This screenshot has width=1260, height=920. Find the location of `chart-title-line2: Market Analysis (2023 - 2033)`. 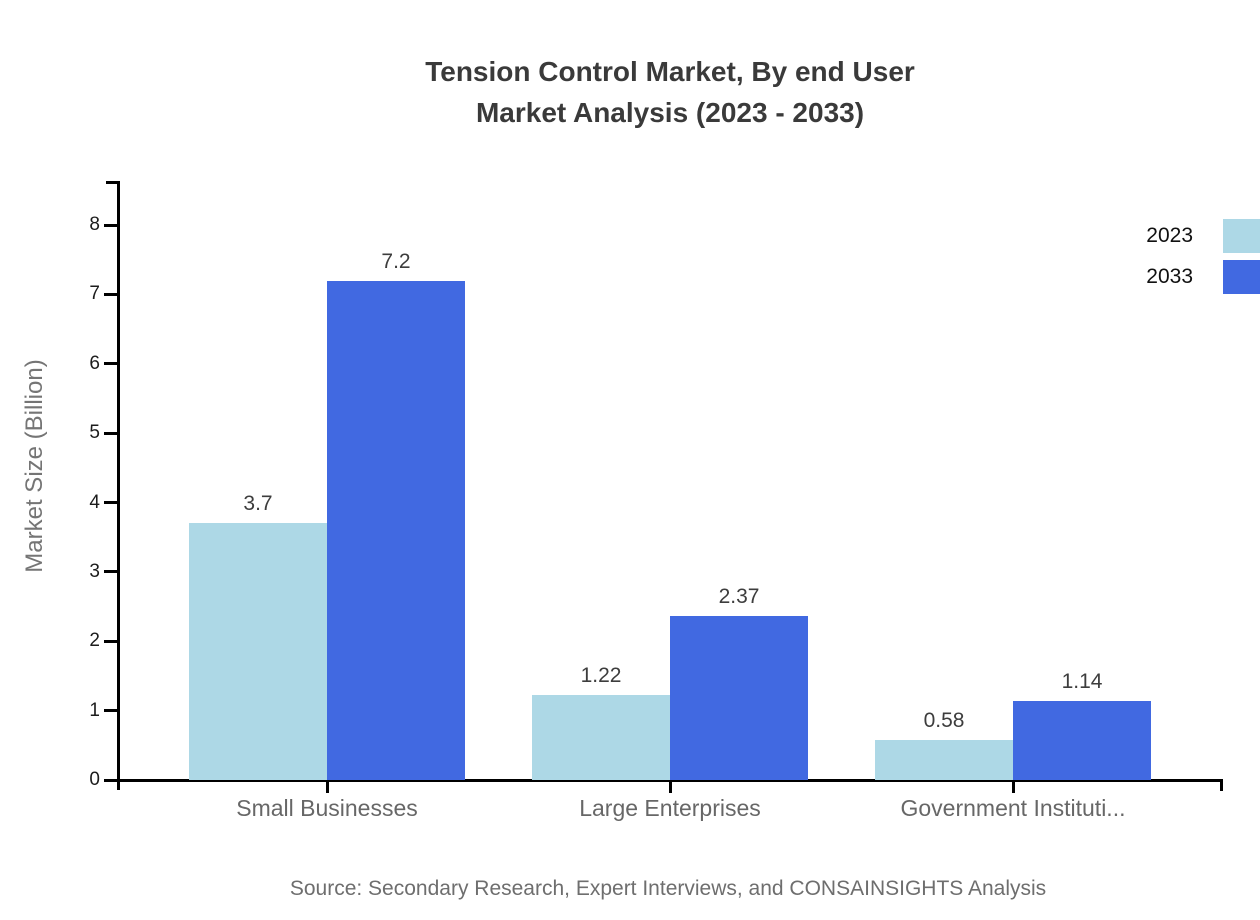

chart-title-line2: Market Analysis (2023 - 2033) is located at coordinates (670, 112).